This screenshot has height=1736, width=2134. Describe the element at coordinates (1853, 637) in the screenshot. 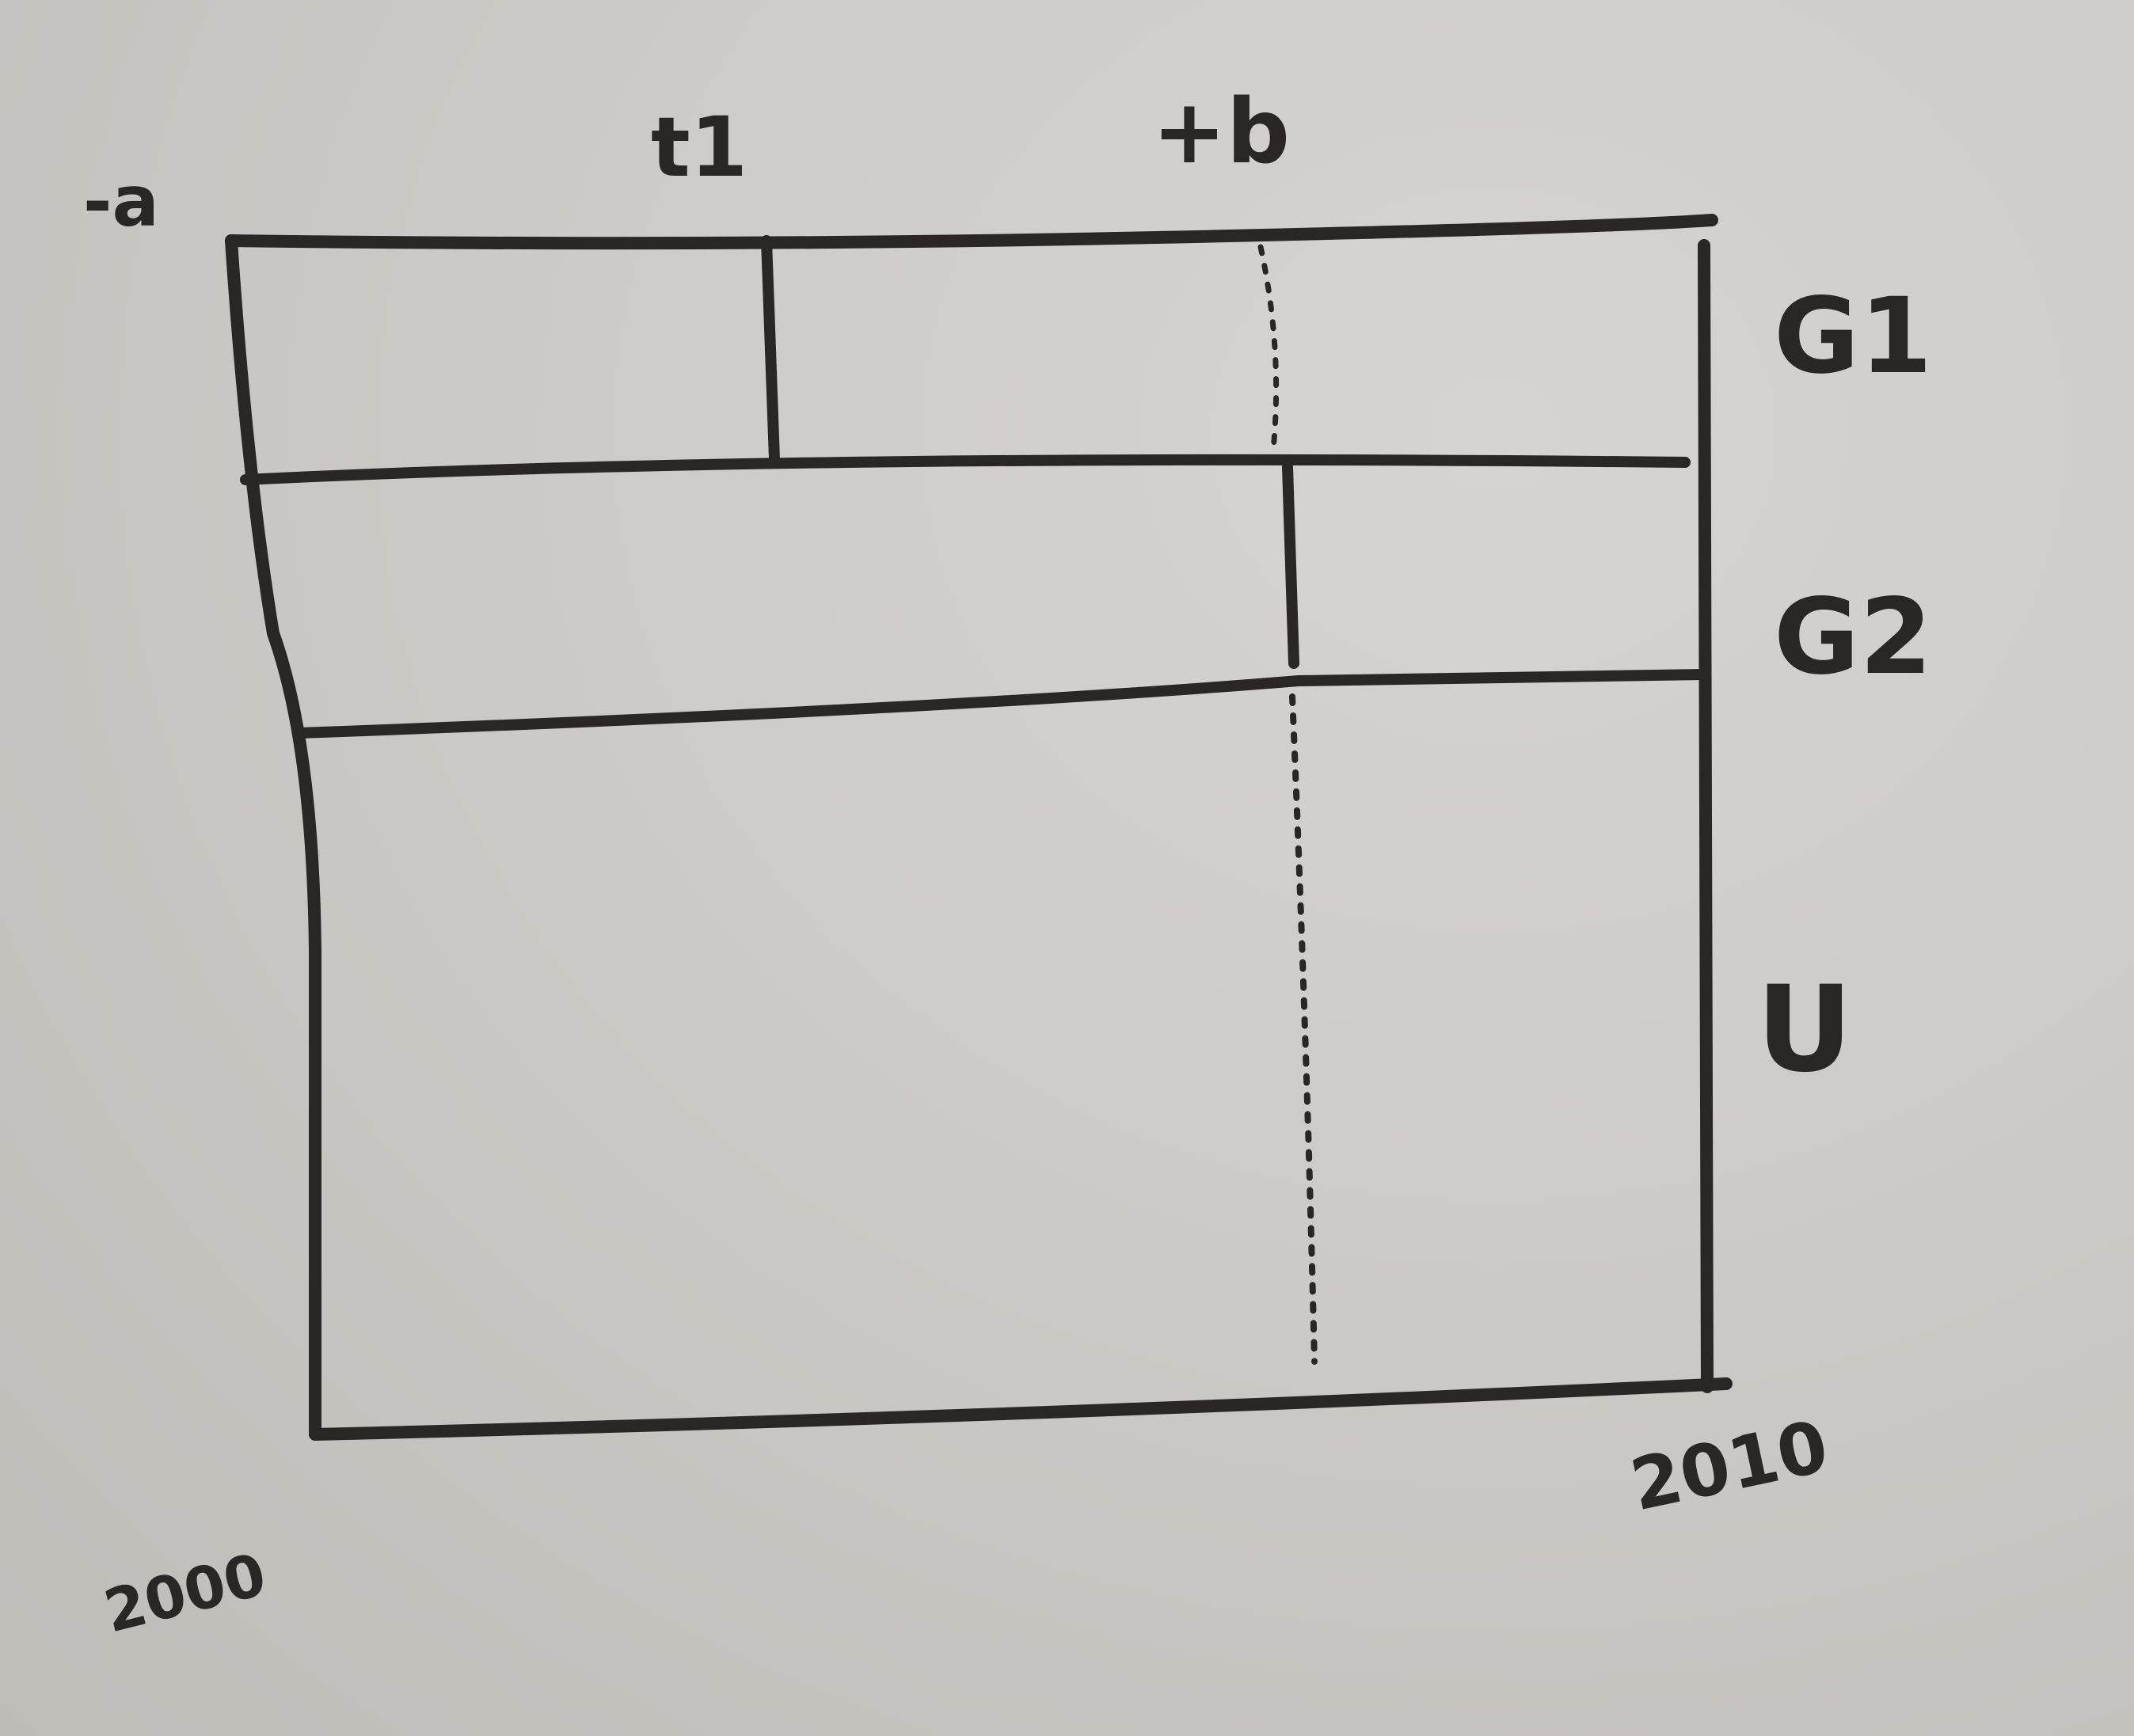

I see `label-g2: G2` at that location.